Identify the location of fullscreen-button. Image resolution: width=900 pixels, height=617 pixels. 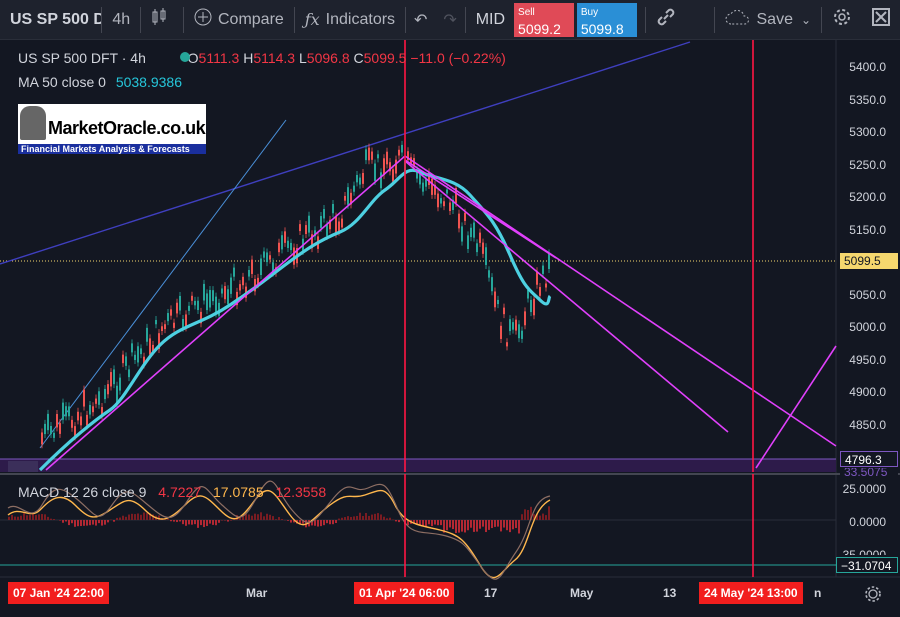
(881, 20).